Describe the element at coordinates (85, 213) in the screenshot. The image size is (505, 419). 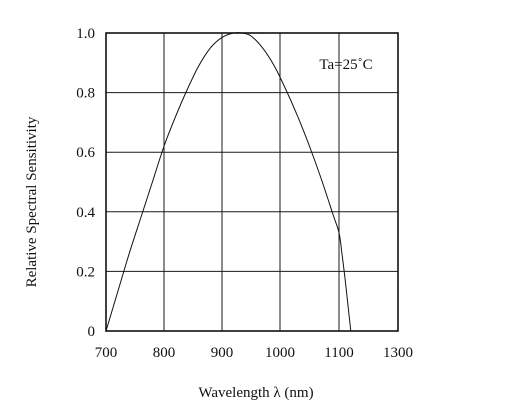
I see `y-tick-label: 0.4` at that location.